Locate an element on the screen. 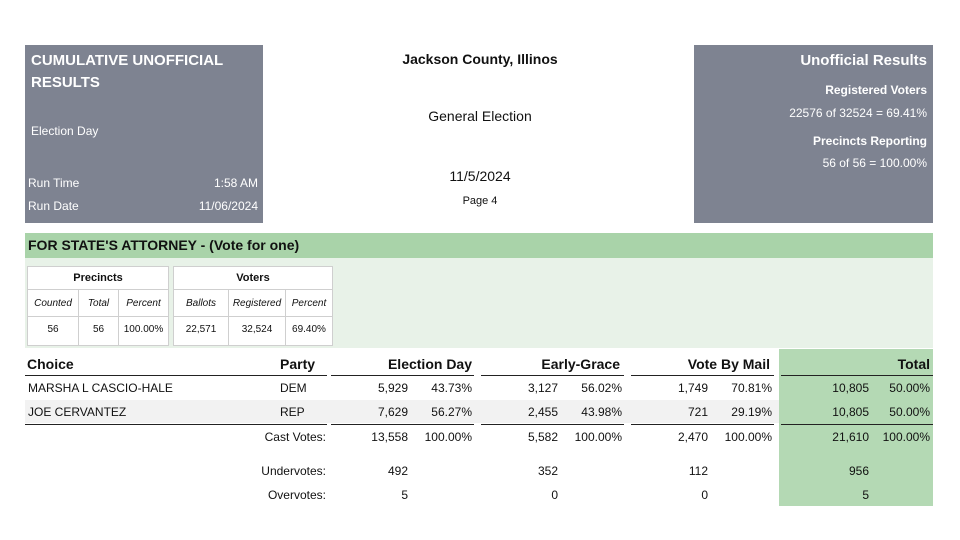 Image resolution: width=960 pixels, height=540 pixels. voters-registered-label: Registered is located at coordinates (257, 303).